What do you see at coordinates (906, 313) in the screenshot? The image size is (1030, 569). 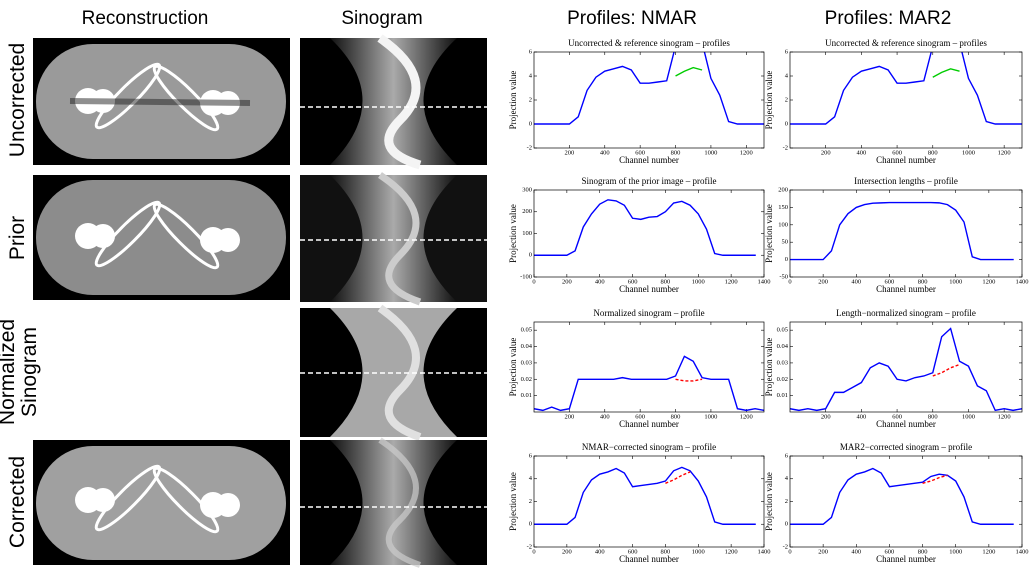 I see `chart-title: Length−normalized sinogram – profile` at bounding box center [906, 313].